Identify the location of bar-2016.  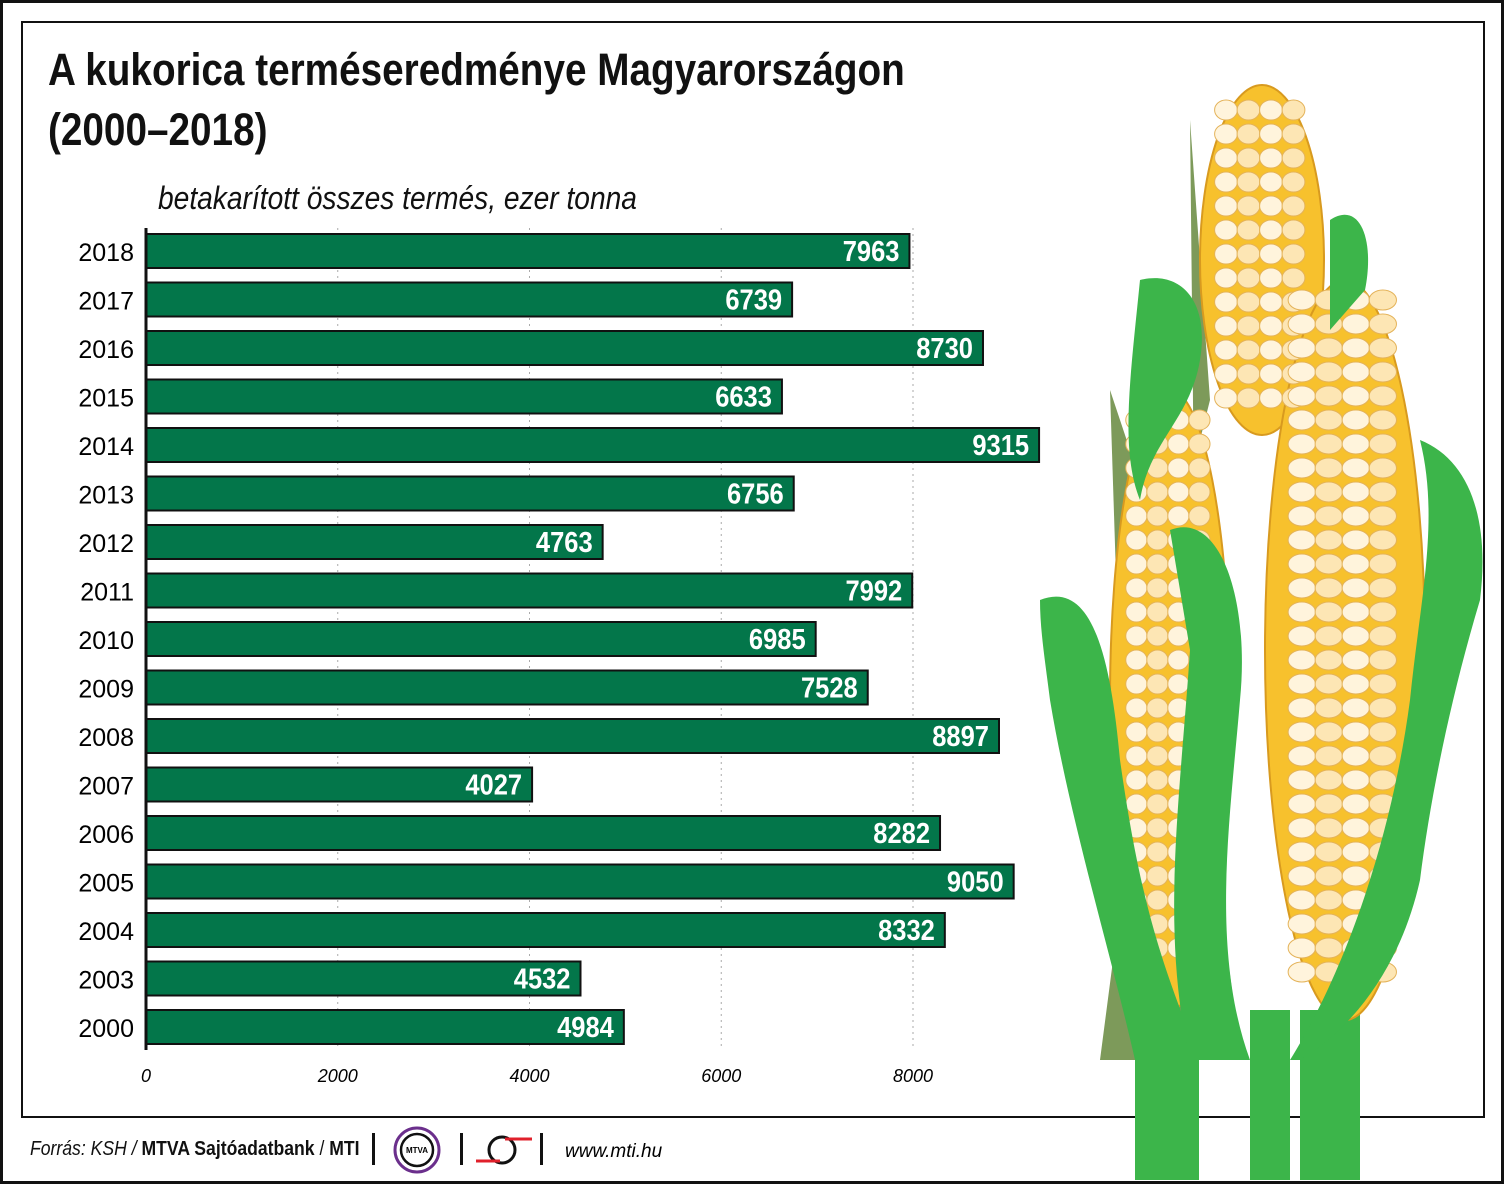
(564, 348).